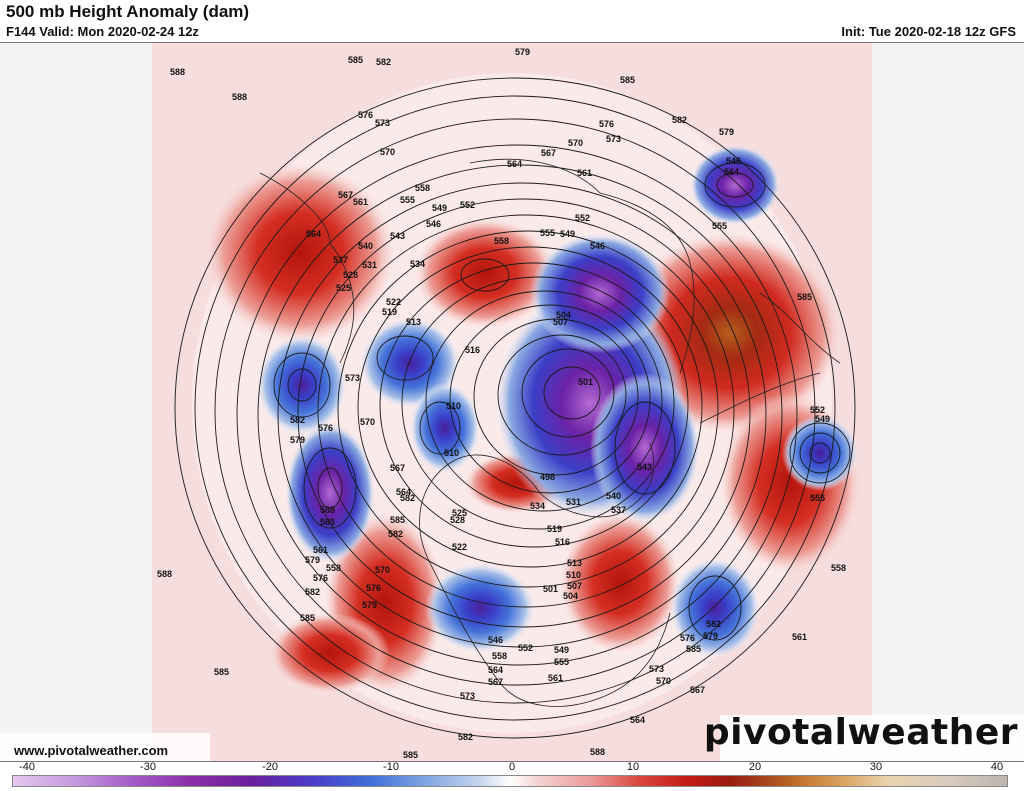 This screenshot has width=1024, height=791. Describe the element at coordinates (365, 246) in the screenshot. I see `contour-label: 540` at that location.